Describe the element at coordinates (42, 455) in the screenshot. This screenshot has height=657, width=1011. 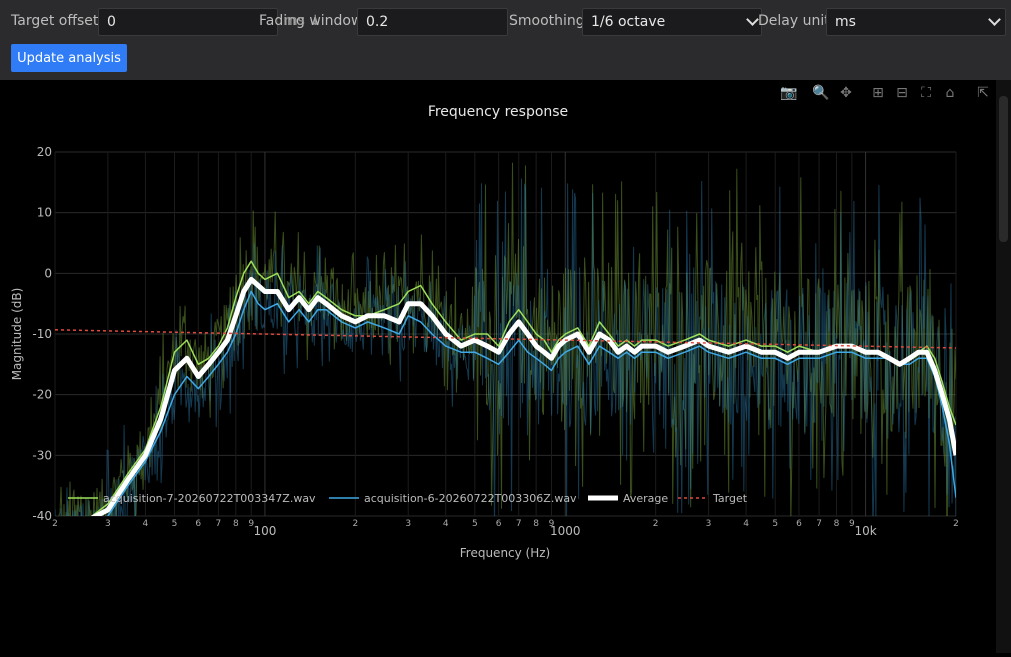
I see `y-tick-label: -30` at that location.